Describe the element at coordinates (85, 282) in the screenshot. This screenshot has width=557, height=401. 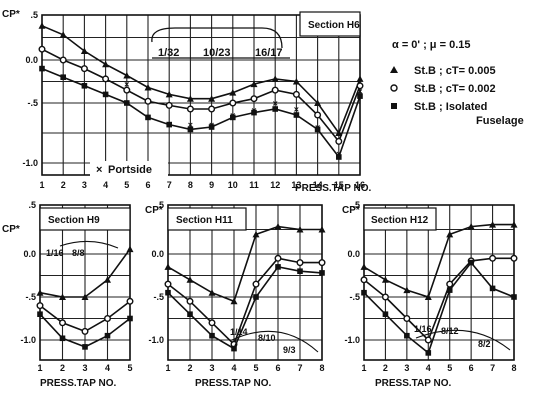
I see `plot-frame` at that location.